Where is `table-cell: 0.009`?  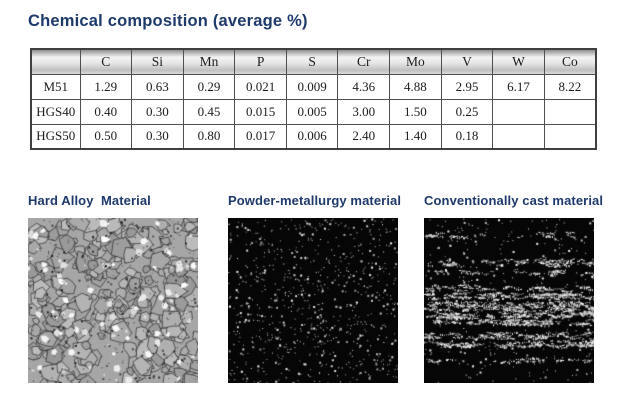
table-cell: 0.009 is located at coordinates (312, 86).